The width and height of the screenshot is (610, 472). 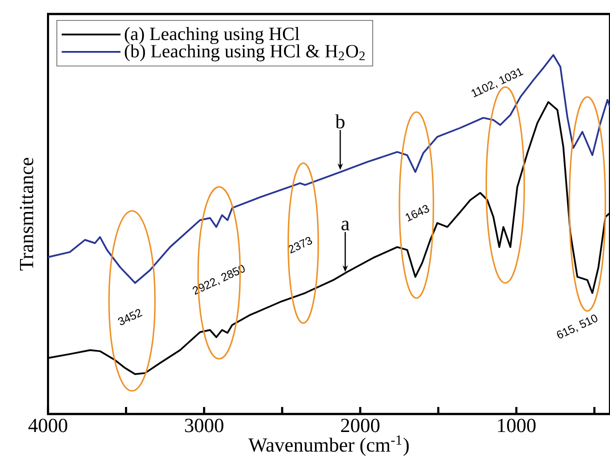 I want to click on x-axis-title: Wavenumber (cm$^{-1}$), so click(x=328, y=445).